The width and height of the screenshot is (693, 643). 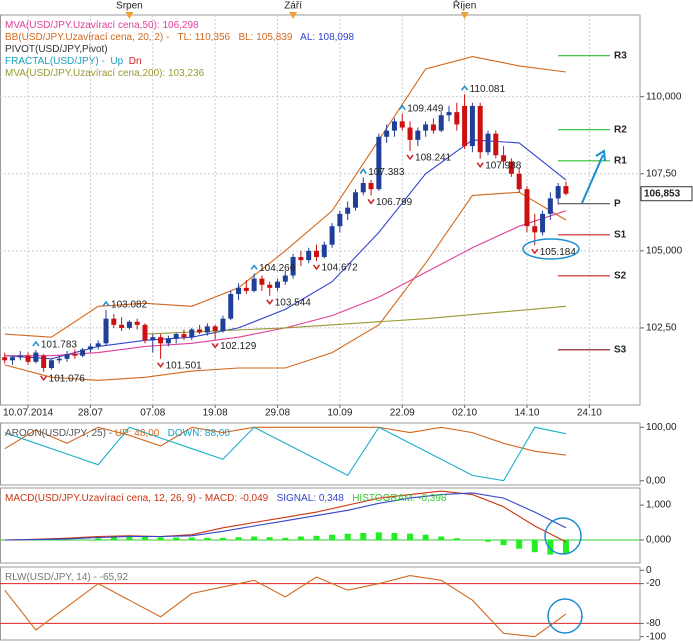 I want to click on pivot-label: P, so click(x=617, y=203).